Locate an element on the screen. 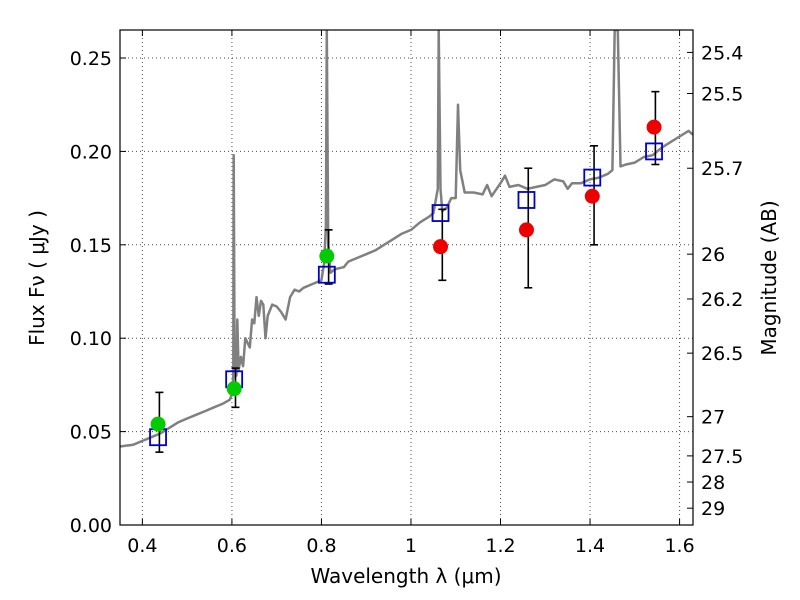  y2-tick-label: 26.5 is located at coordinates (722, 354).